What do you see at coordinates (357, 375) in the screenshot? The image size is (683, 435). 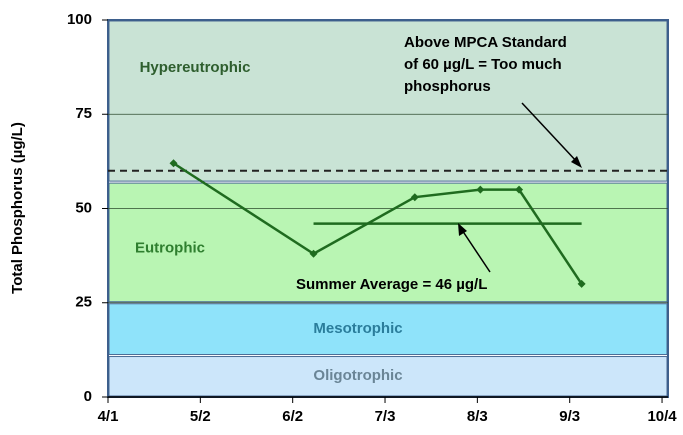 I see `band-label: Oligotrophic` at bounding box center [357, 375].